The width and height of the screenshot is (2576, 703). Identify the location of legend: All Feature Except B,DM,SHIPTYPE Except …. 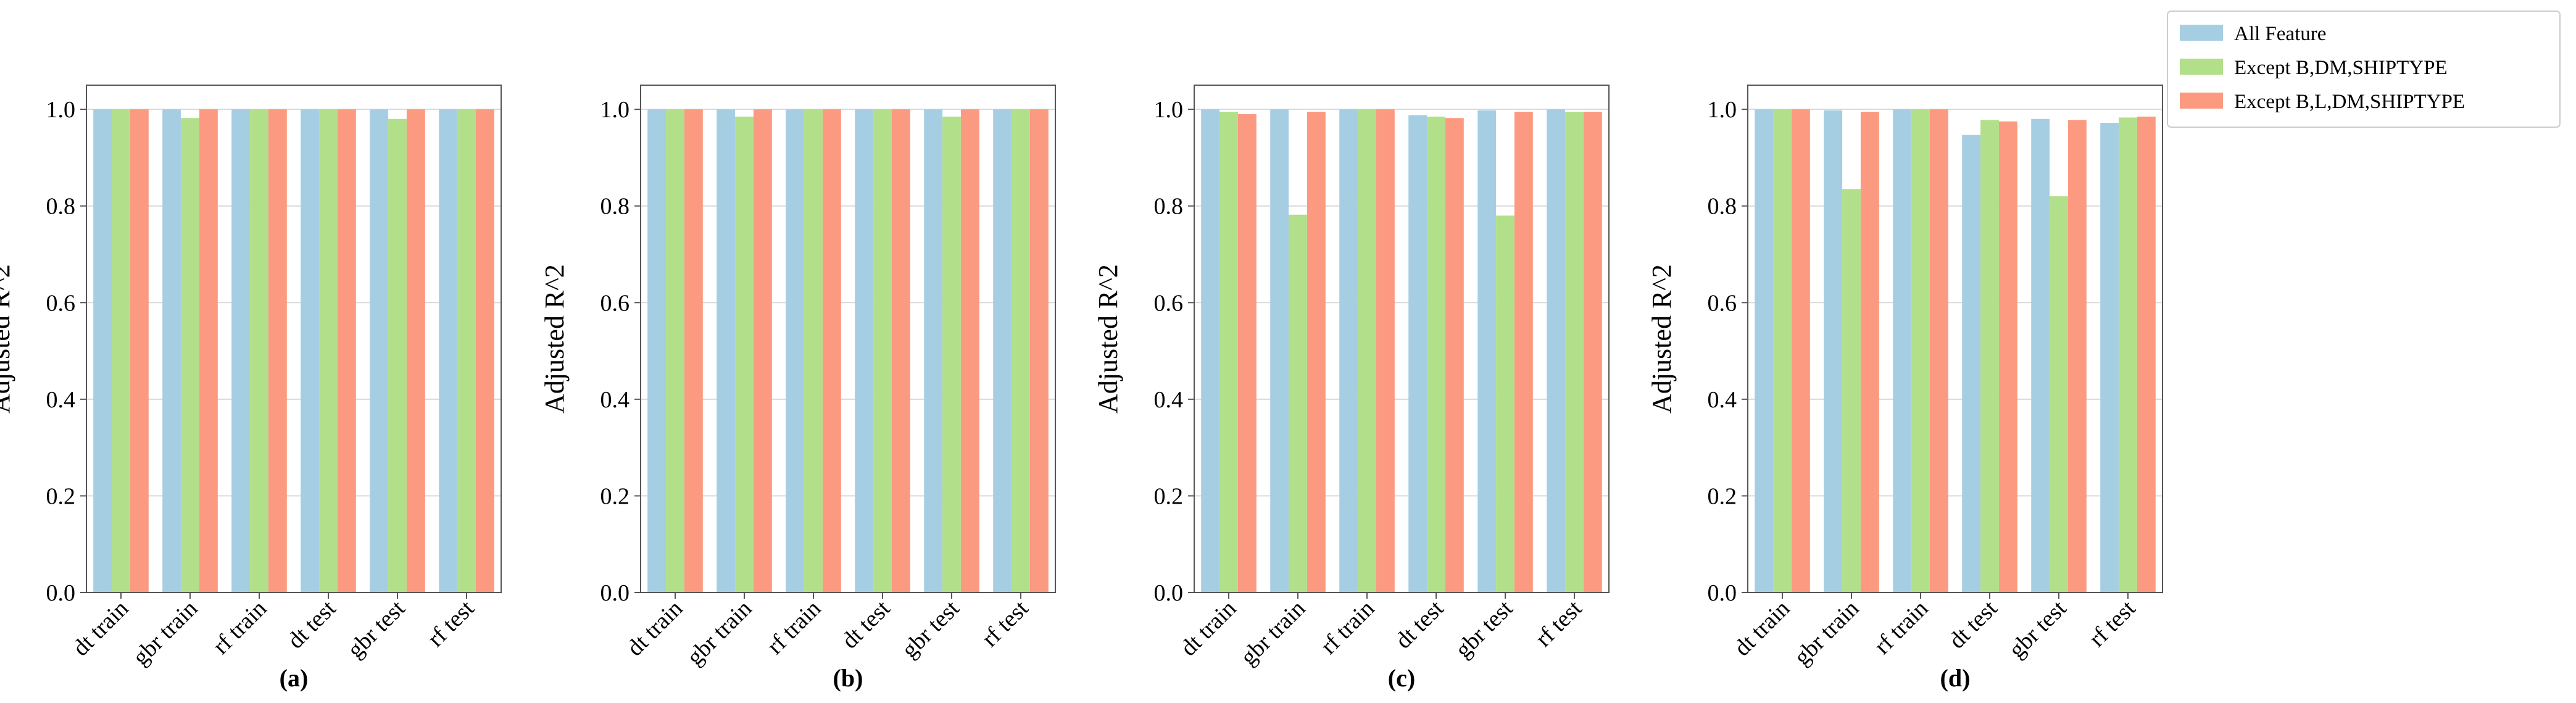
(2364, 69).